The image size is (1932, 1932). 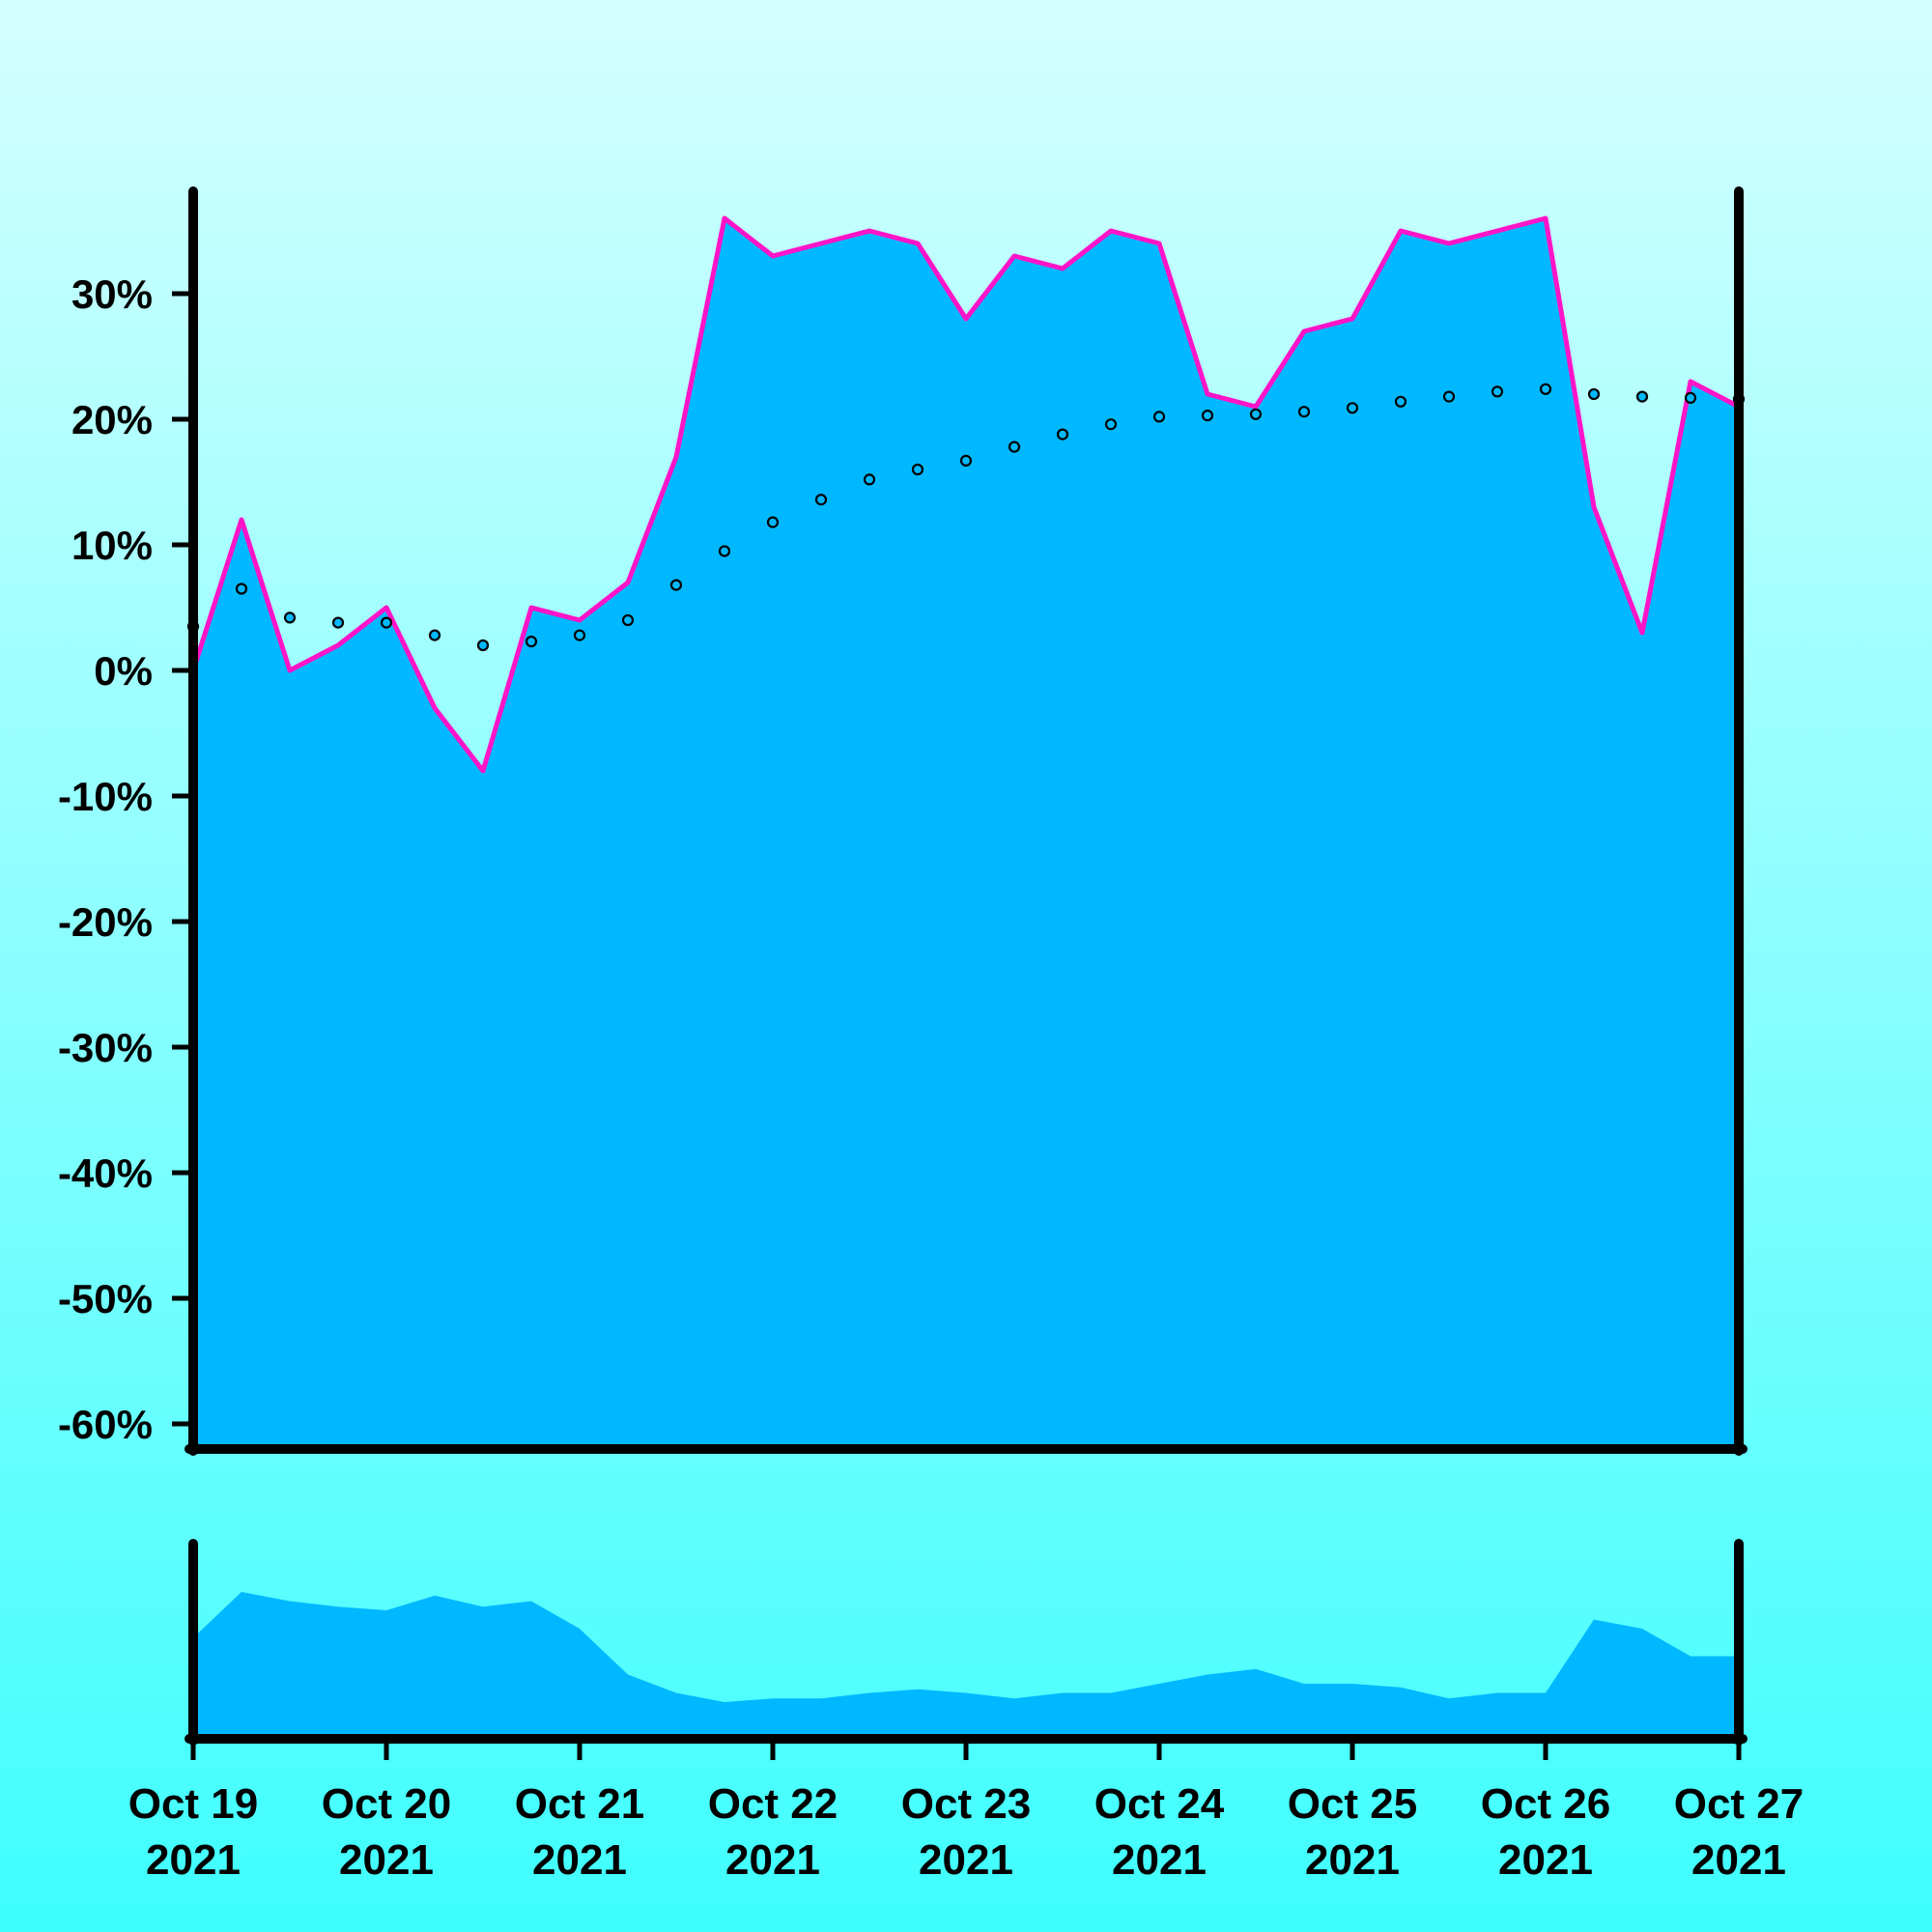 What do you see at coordinates (966, 1804) in the screenshot?
I see `x-tick-label-date: Oct 23` at bounding box center [966, 1804].